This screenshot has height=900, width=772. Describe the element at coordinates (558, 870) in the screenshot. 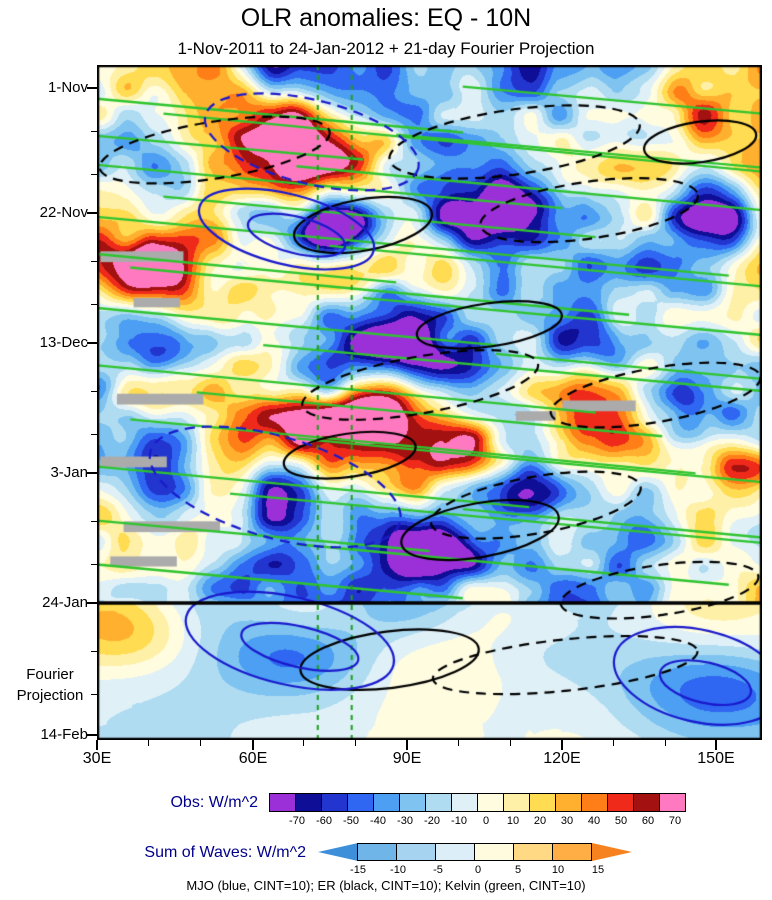

I see `waves-colorbar-tick: 10` at that location.